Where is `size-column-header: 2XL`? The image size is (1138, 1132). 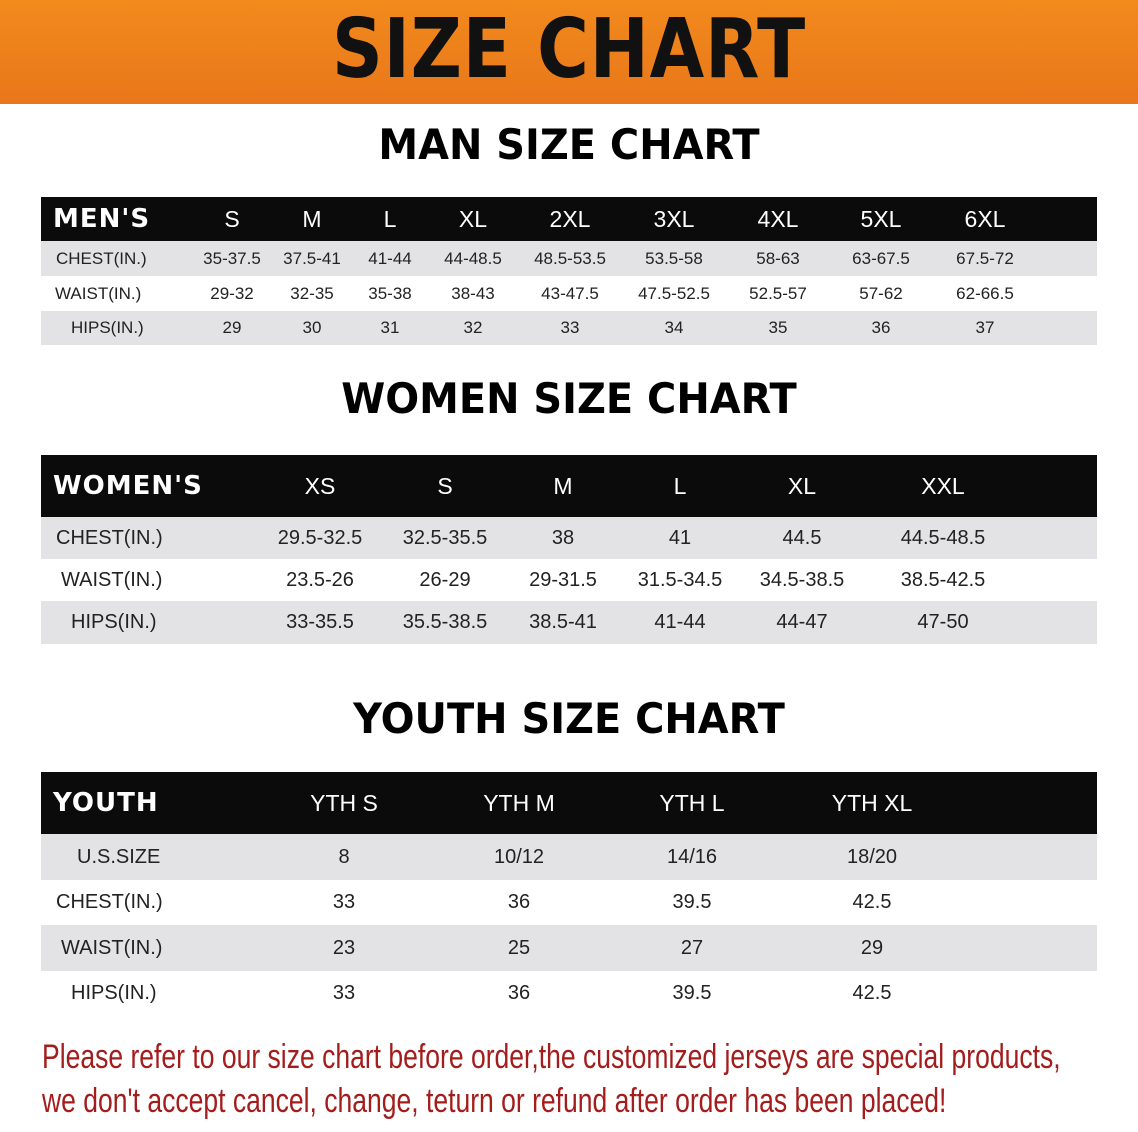
size-column-header: 2XL is located at coordinates (570, 218).